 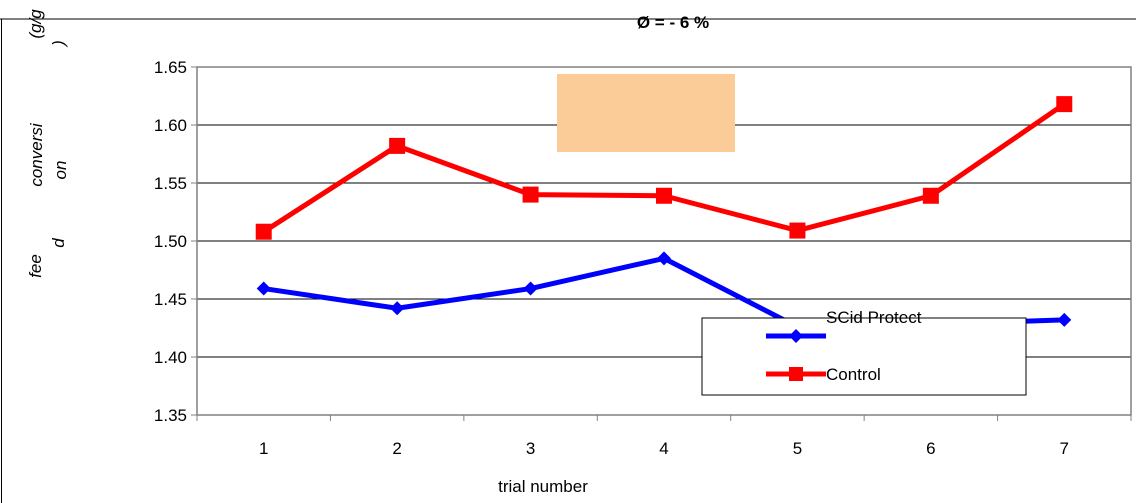 What do you see at coordinates (664, 292) in the screenshot?
I see `series-line-scid-protect` at bounding box center [664, 292].